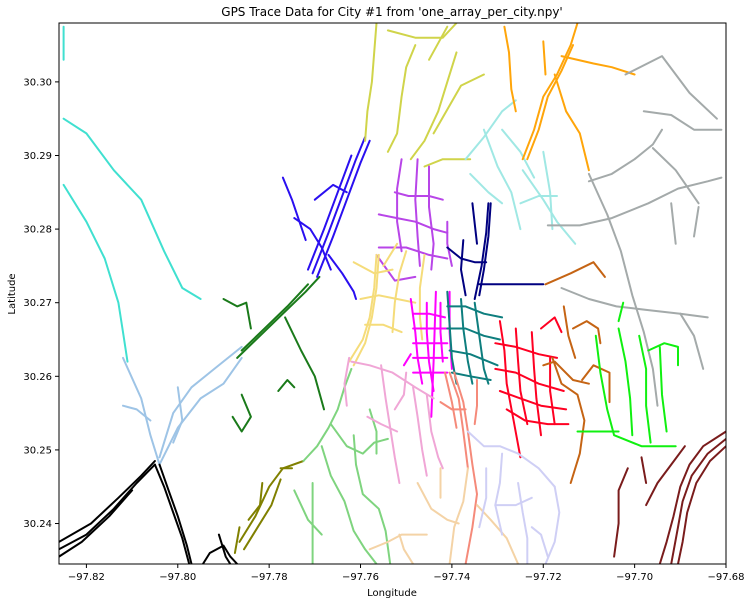 Image resolution: width=749 pixels, height=604 pixels. Describe the element at coordinates (37, 450) in the screenshot. I see `y-tick-label: 30.25` at that location.